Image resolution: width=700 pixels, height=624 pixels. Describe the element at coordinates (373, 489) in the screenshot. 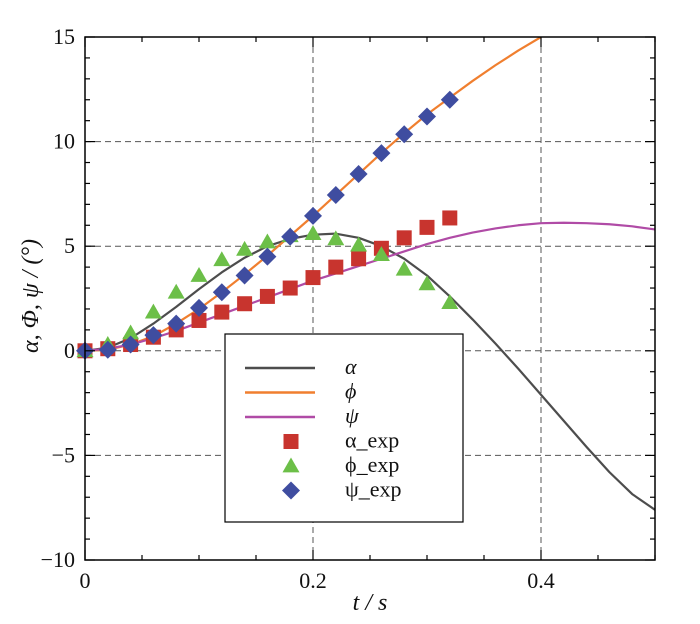

I see `legend-label-5: ψ_exp` at that location.